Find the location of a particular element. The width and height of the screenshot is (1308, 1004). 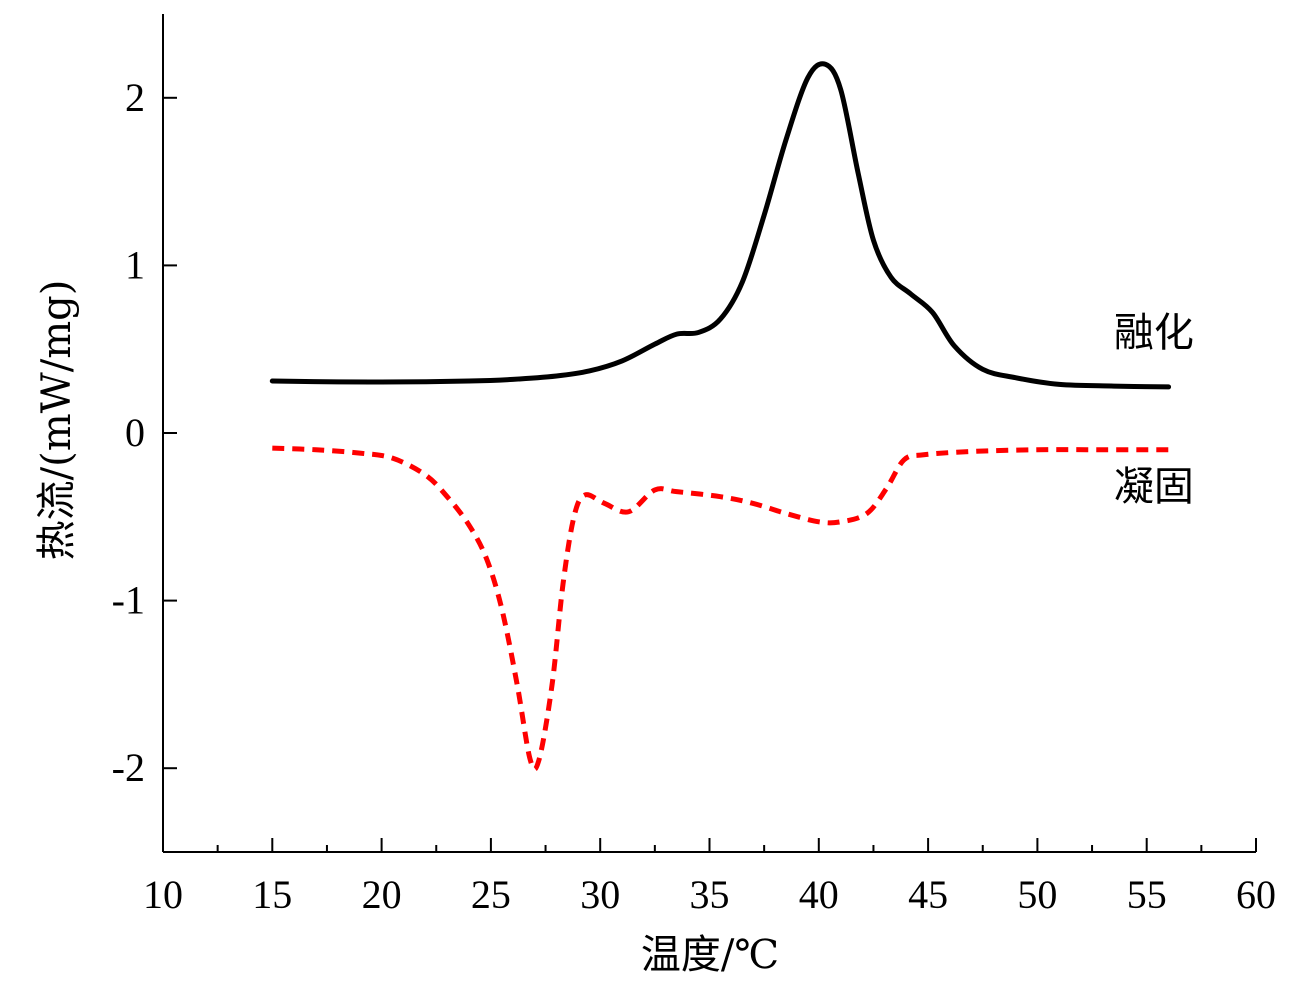

y-tick-label: -1 is located at coordinates (128, 600).